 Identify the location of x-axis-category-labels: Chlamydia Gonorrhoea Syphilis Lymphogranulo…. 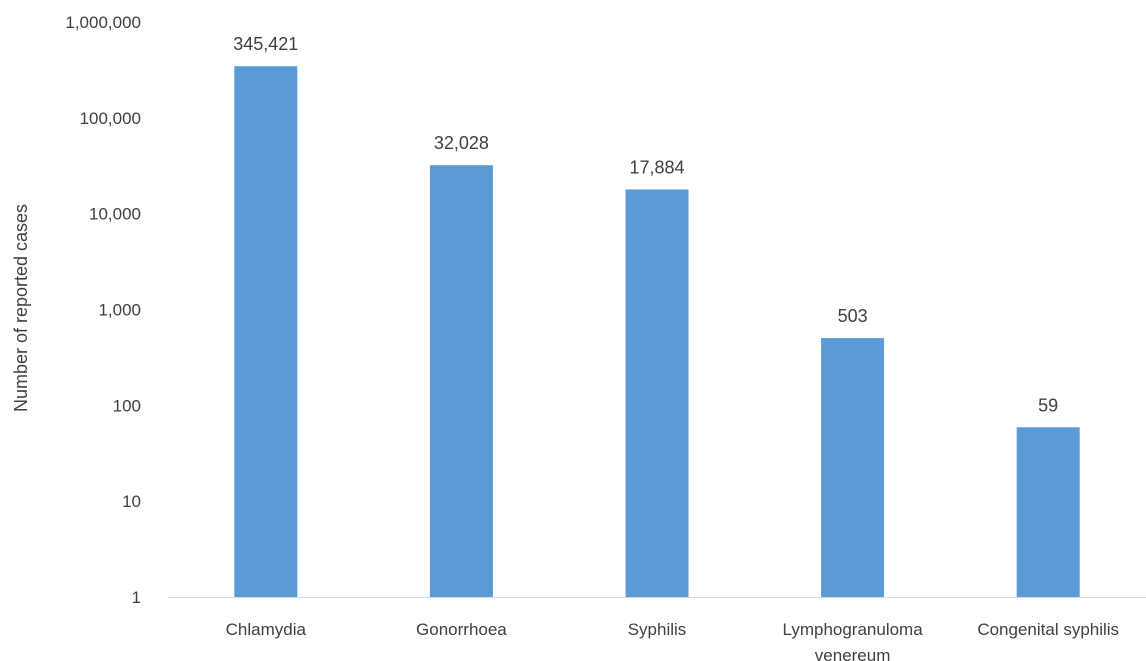
(672, 640).